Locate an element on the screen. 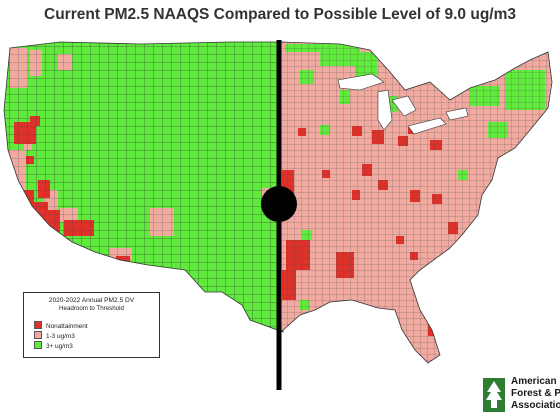 Image resolution: width=560 pixels, height=420 pixels. afpa-logo: American Forest & Pa Associatio is located at coordinates (521, 396).